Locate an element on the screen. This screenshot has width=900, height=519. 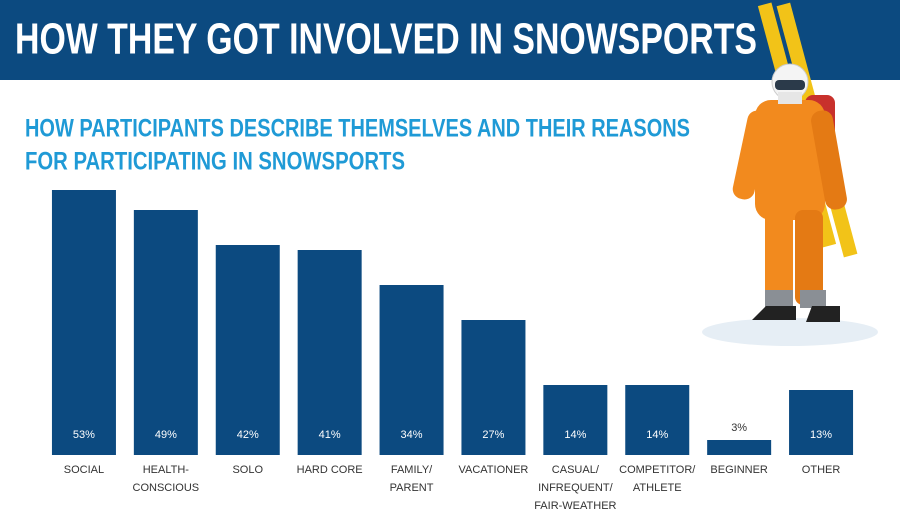
chart-title: HOW THEY GOT INVOLVED IN SNOWSPORTS is located at coordinates (386, 39).